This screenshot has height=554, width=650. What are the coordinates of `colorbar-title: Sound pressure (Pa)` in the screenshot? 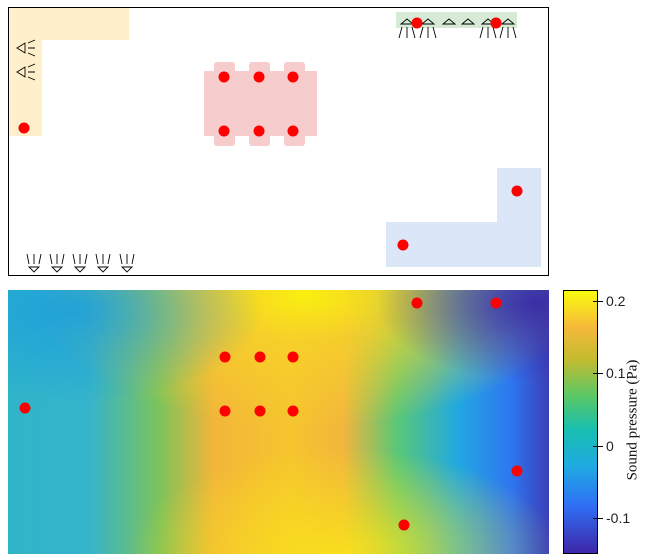 It's located at (632, 420).